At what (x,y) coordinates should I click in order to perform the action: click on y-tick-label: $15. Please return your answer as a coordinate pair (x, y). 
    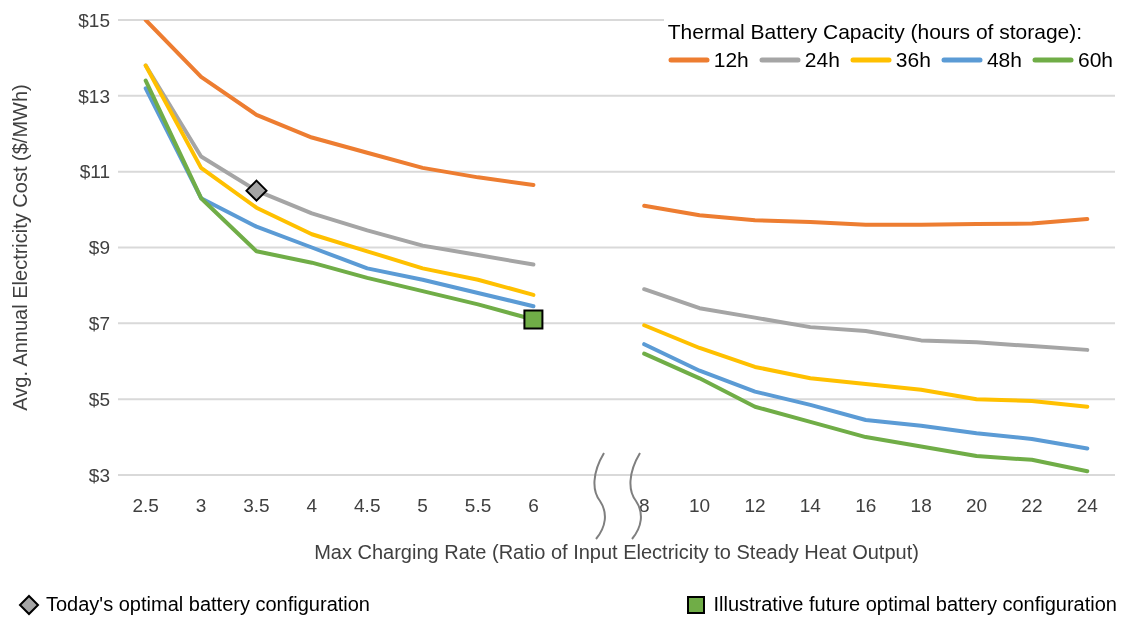
    Looking at the image, I should click on (94, 20).